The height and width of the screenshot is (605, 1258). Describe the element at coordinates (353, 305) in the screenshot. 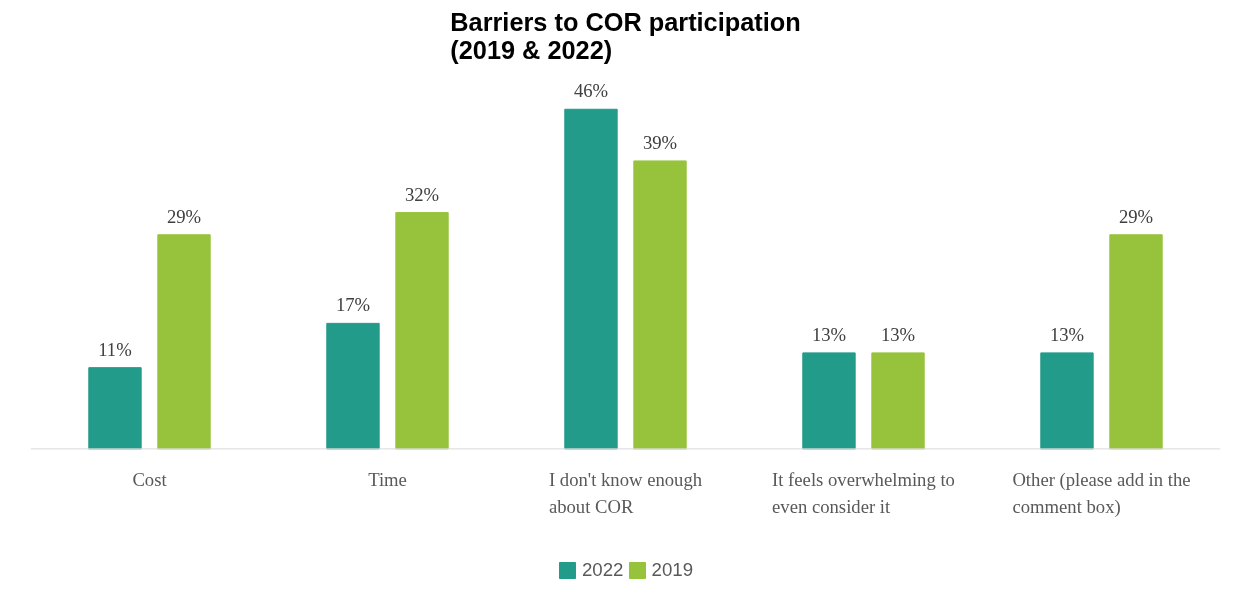

I see `data-label: 17%` at that location.